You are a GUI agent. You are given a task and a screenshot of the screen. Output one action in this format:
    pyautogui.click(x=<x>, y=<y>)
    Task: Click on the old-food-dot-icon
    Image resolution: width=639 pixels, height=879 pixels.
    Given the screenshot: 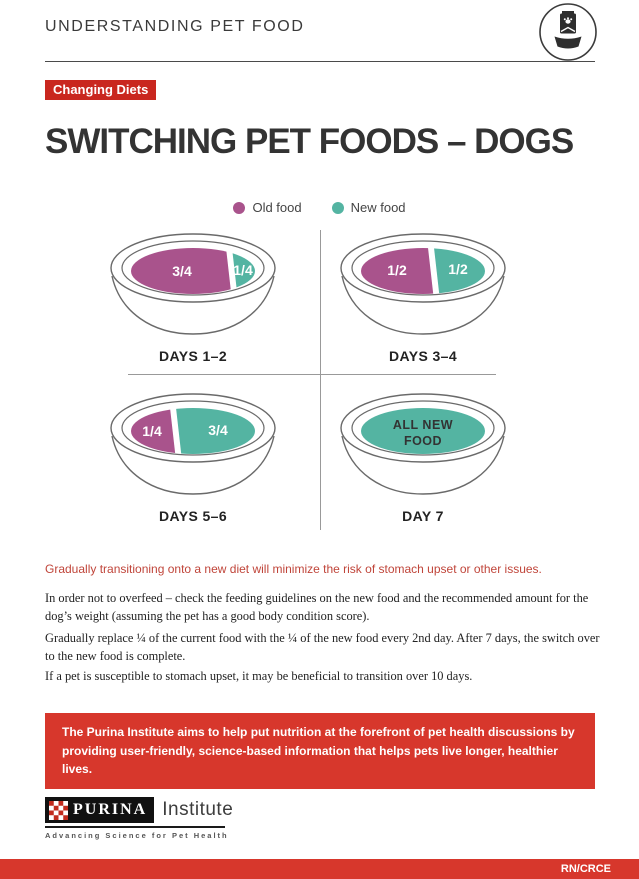 What is the action you would take?
    pyautogui.click(x=239, y=207)
    